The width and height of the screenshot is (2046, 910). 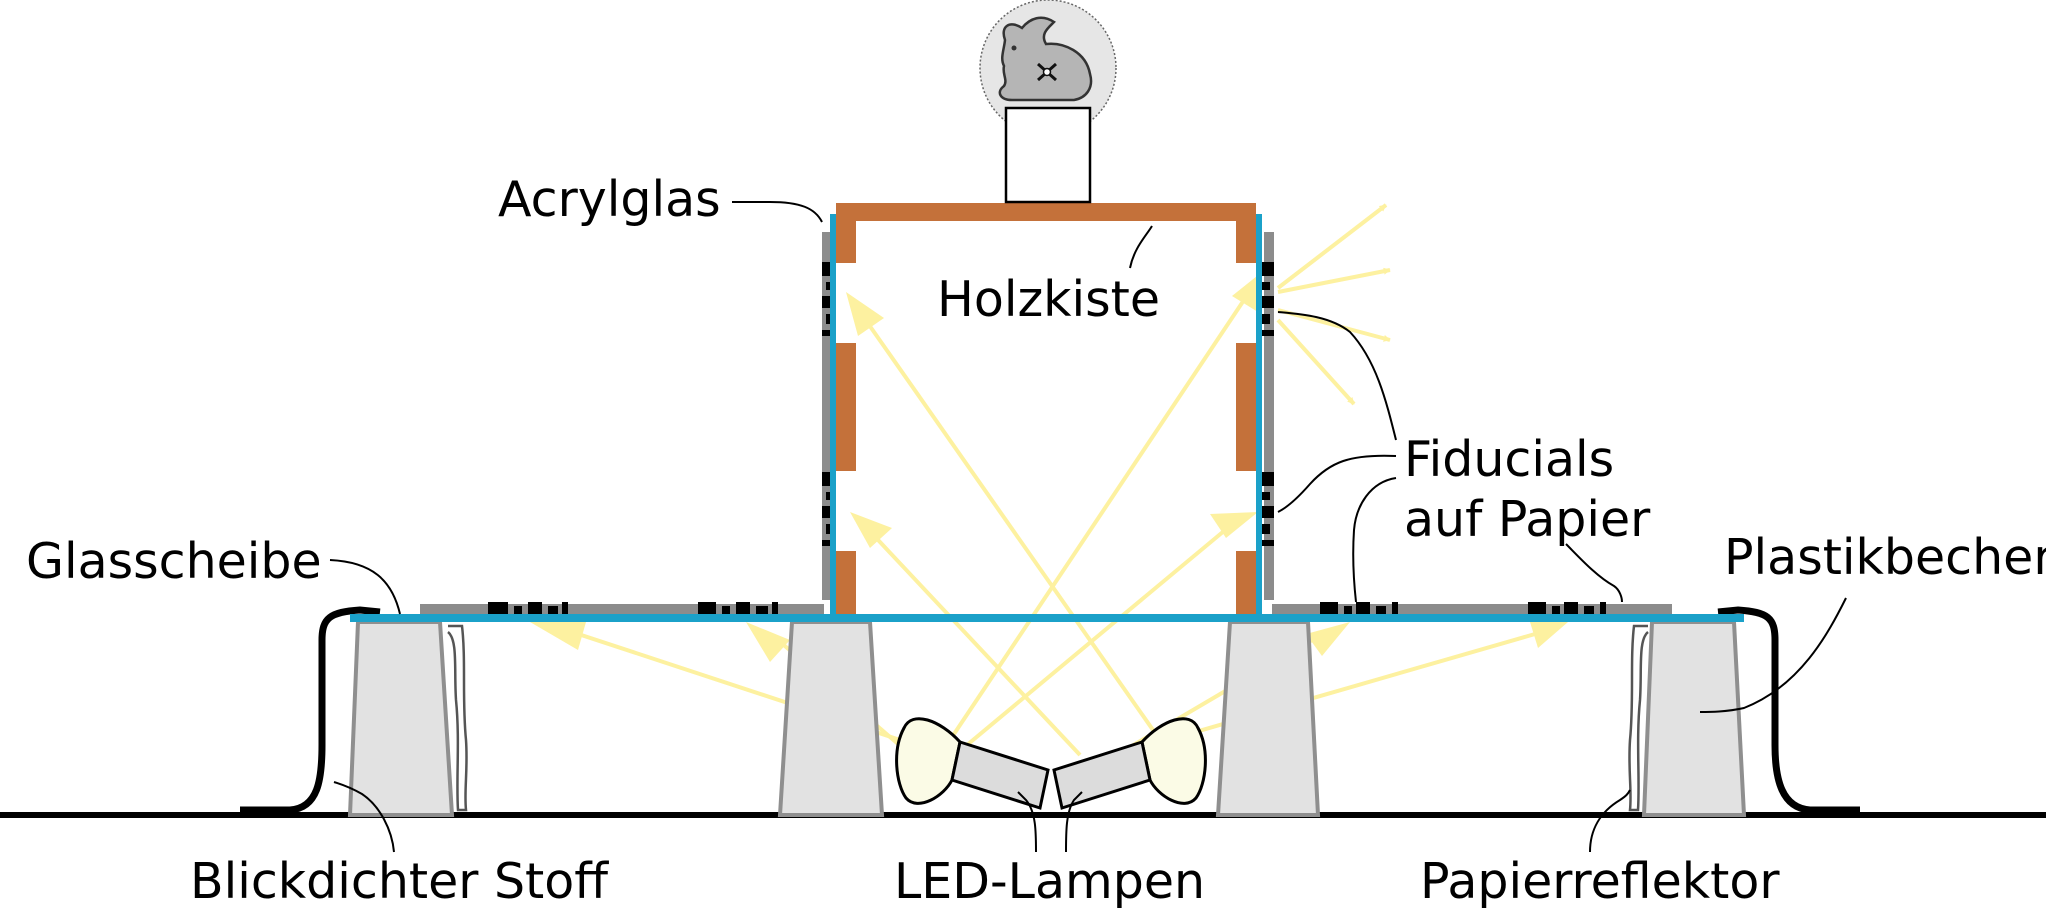 I want to click on label-fiducials-line1: Fiducials, so click(x=1509, y=459).